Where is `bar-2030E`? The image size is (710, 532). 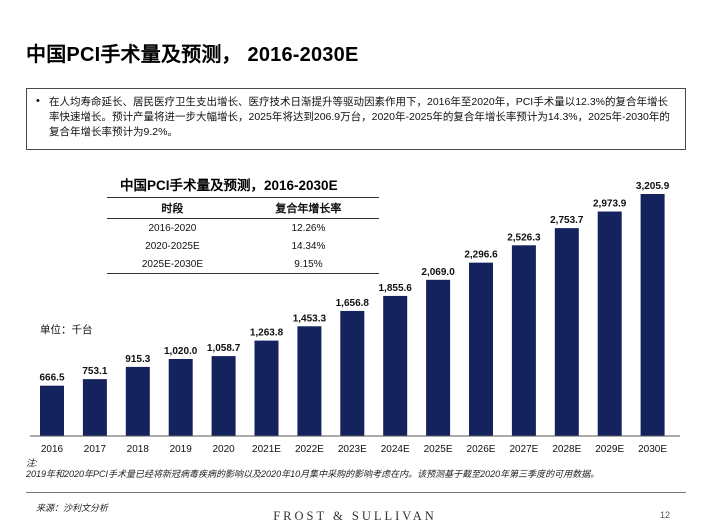 bar-2030E is located at coordinates (652, 315).